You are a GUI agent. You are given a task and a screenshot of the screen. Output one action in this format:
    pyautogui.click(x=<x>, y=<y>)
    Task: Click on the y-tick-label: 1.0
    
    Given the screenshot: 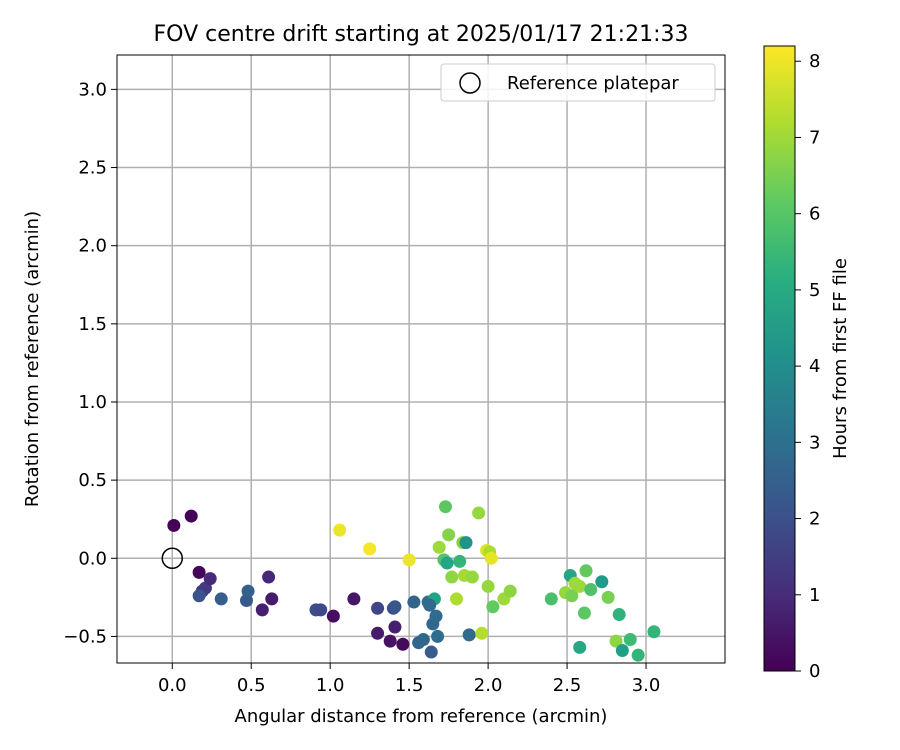 What is the action you would take?
    pyautogui.click(x=92, y=402)
    